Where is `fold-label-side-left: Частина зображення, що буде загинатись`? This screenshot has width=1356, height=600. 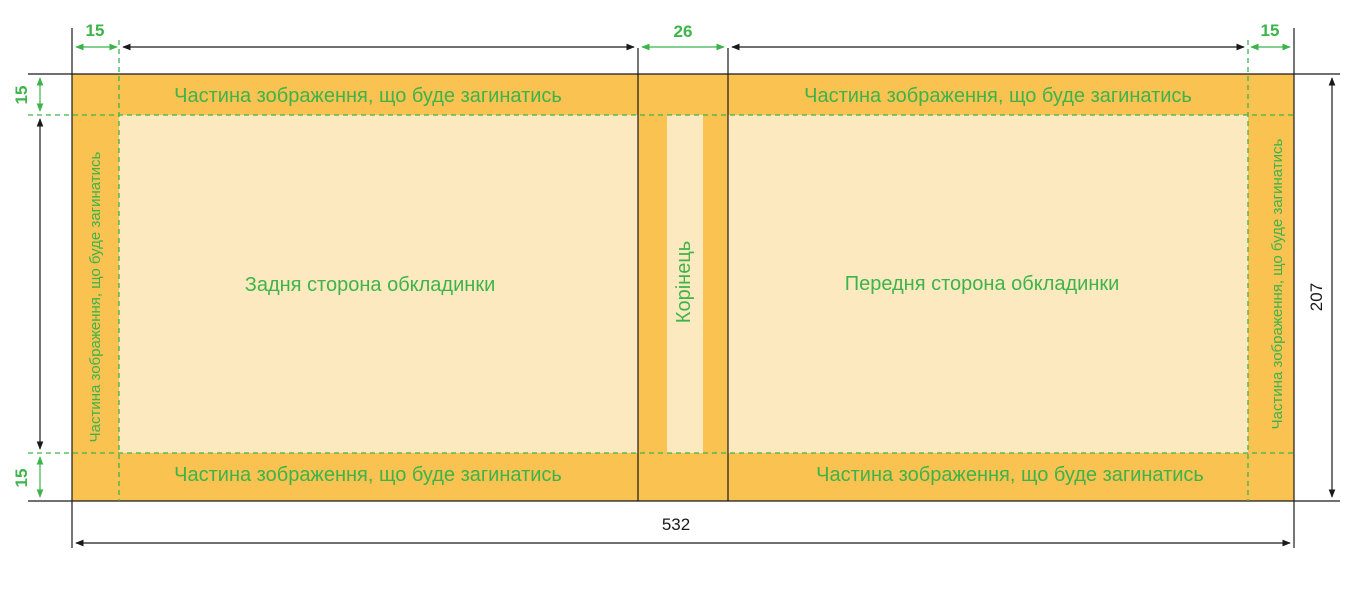 fold-label-side-left: Частина зображення, що буде загинатись is located at coordinates (95, 296).